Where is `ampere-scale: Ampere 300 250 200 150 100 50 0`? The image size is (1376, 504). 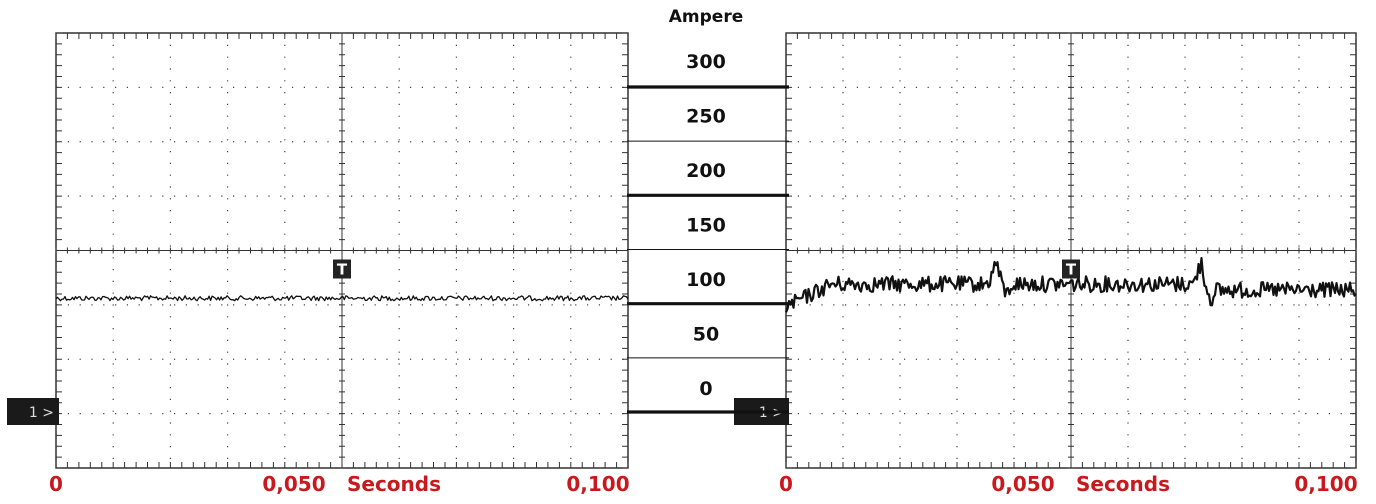
ampere-scale: Ampere 300 250 200 150 100 50 0 is located at coordinates (708, 210).